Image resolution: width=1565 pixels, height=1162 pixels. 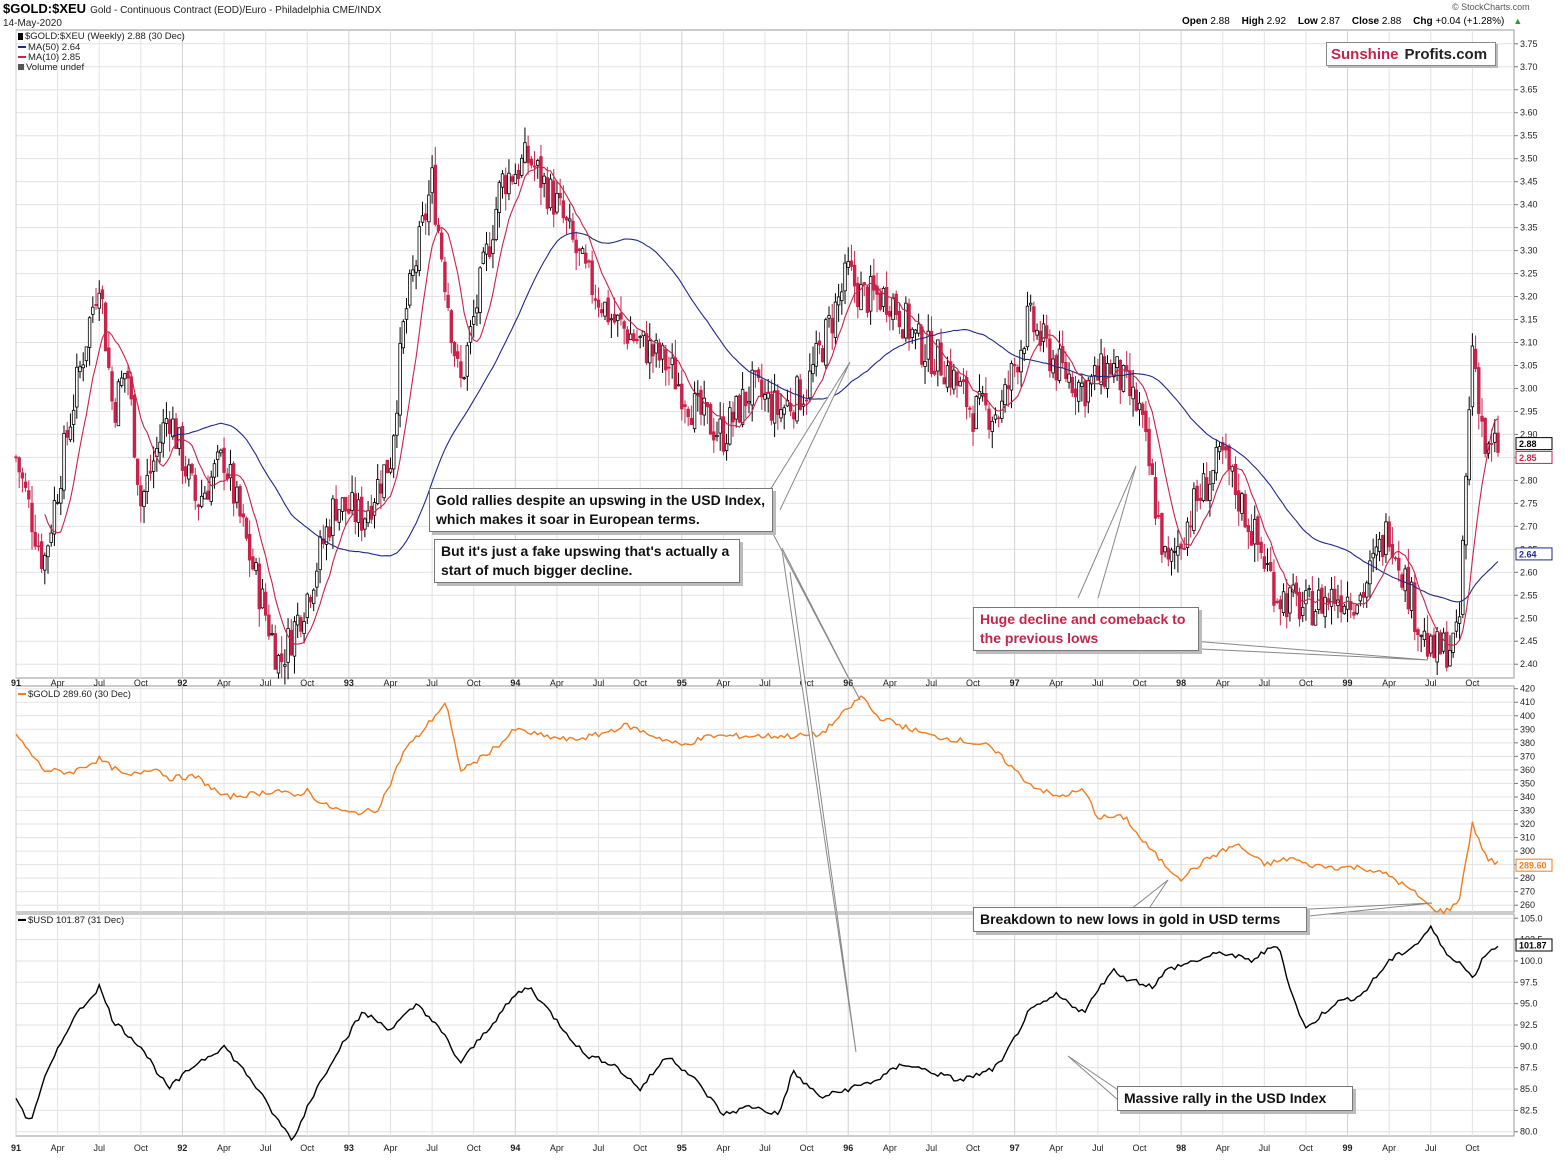 What do you see at coordinates (1527, 783) in the screenshot?
I see `ytick-label-1-7: 350` at bounding box center [1527, 783].